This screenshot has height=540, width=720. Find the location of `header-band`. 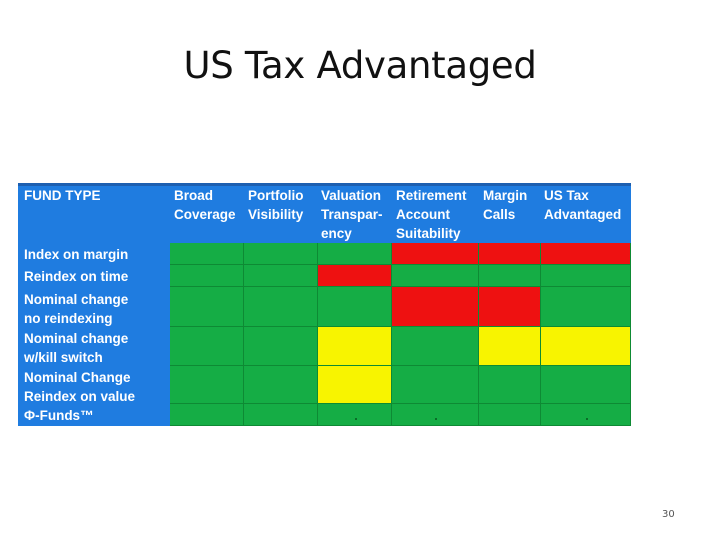

header-band is located at coordinates (324, 213).